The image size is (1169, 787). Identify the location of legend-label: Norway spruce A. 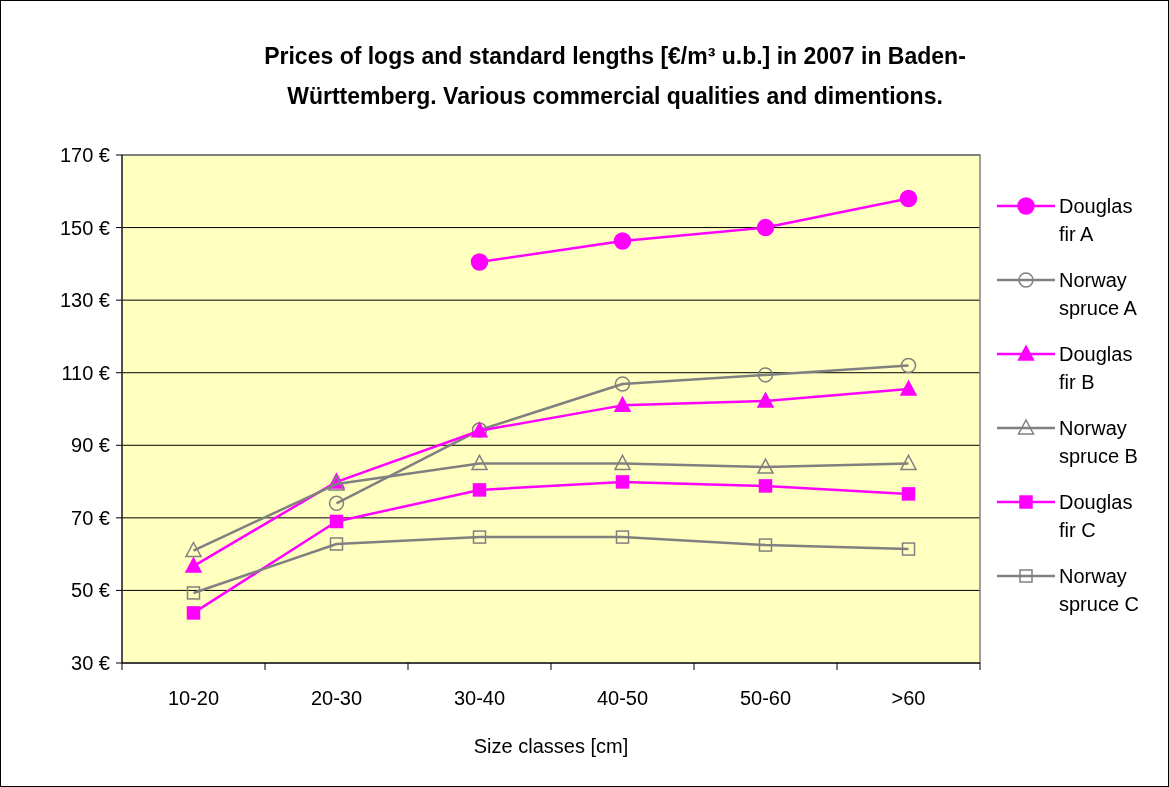
(1098, 294).